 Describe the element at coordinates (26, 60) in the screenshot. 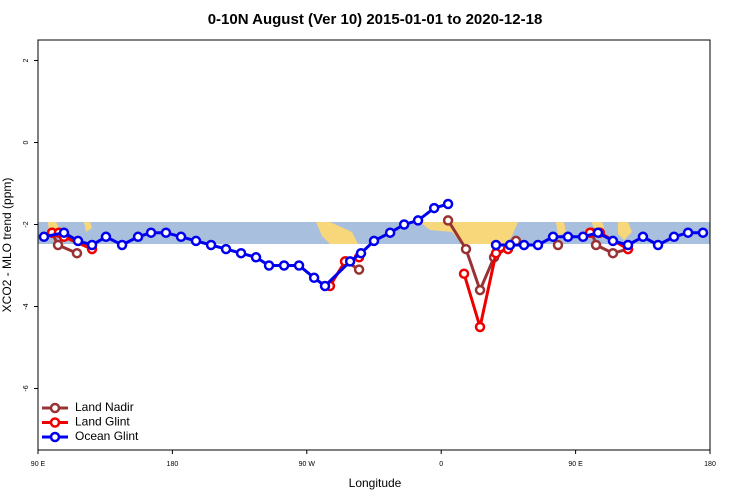

I see `y-tick-label: 2` at that location.